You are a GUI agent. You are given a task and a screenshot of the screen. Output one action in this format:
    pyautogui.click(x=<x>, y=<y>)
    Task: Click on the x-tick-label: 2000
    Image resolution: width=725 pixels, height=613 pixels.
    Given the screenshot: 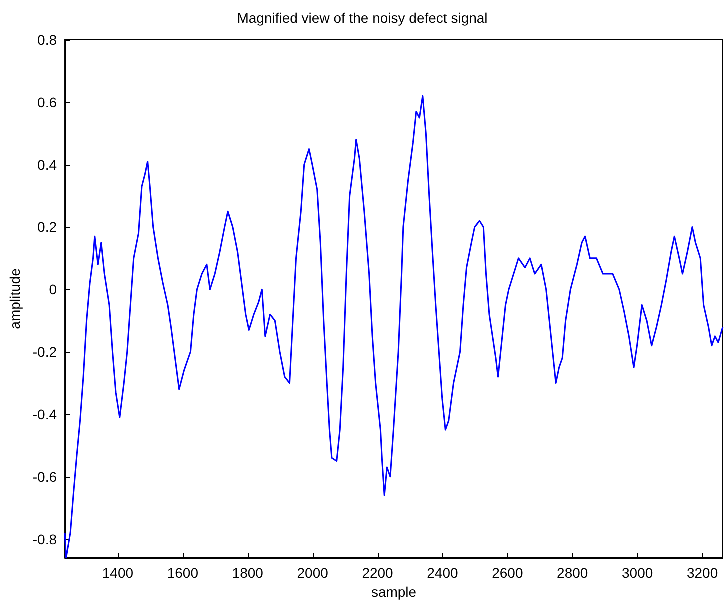 What is the action you would take?
    pyautogui.click(x=313, y=573)
    